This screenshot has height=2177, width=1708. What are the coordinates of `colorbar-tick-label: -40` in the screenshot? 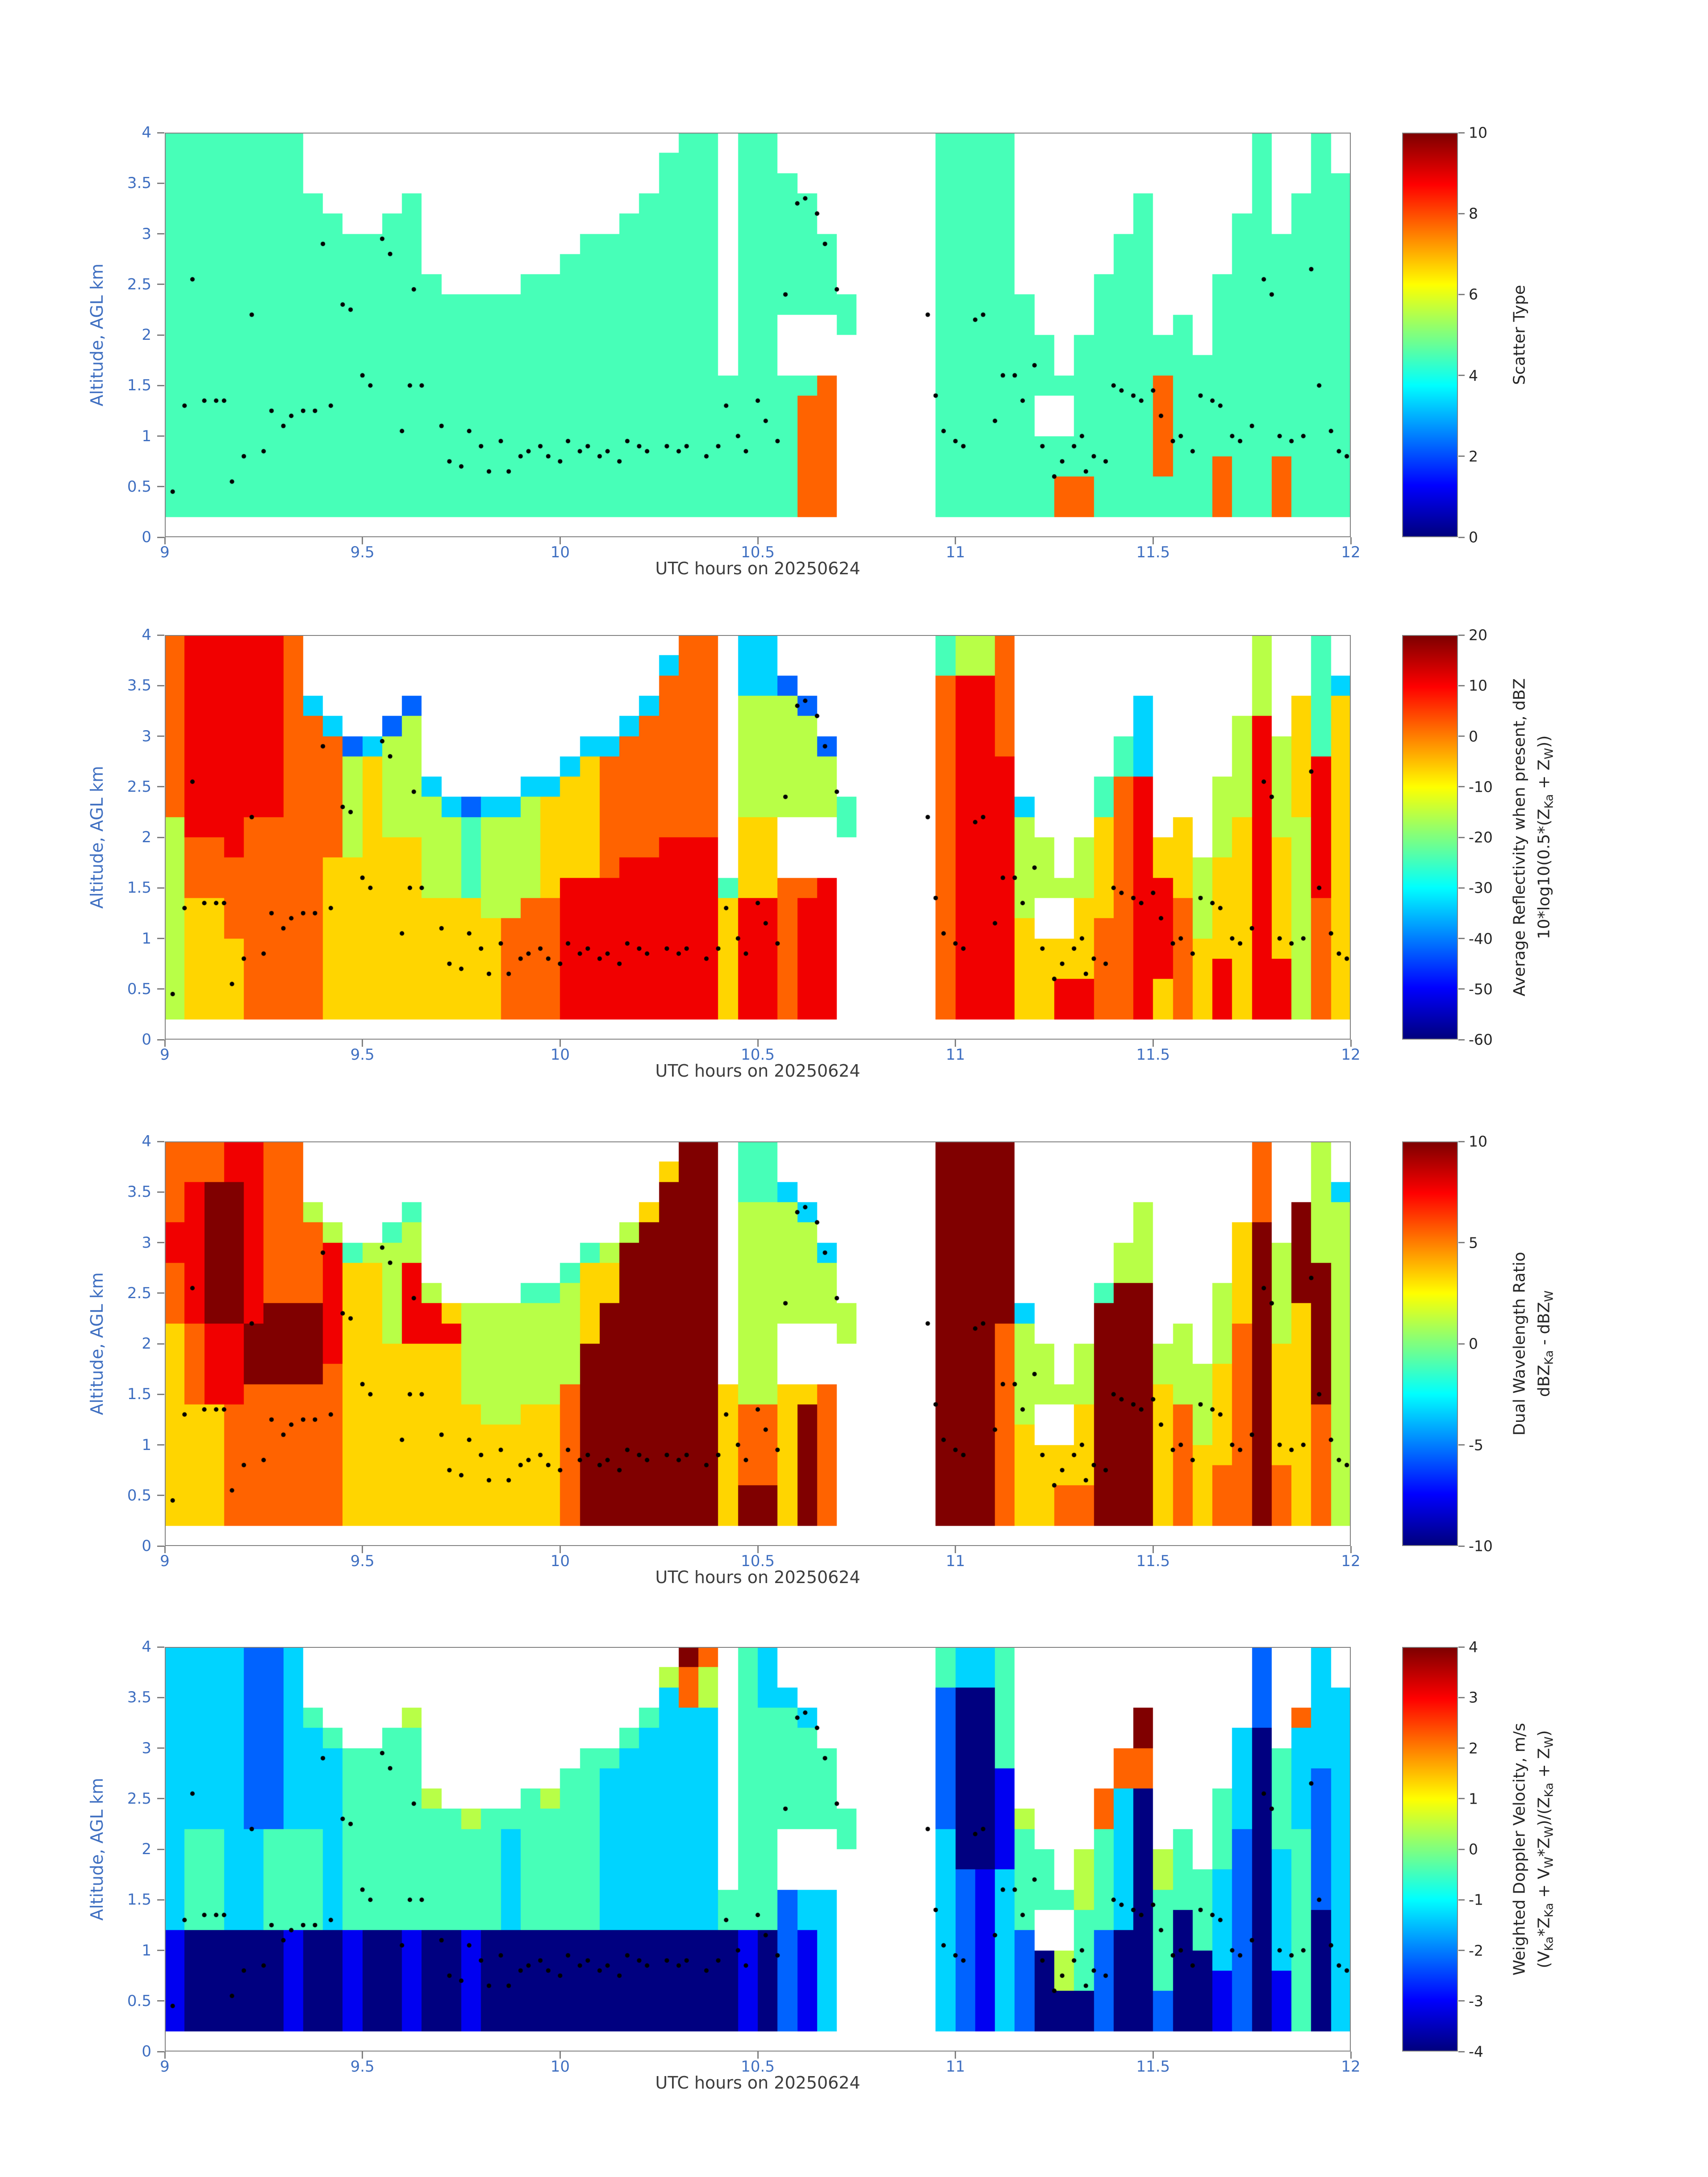 It's located at (1481, 938).